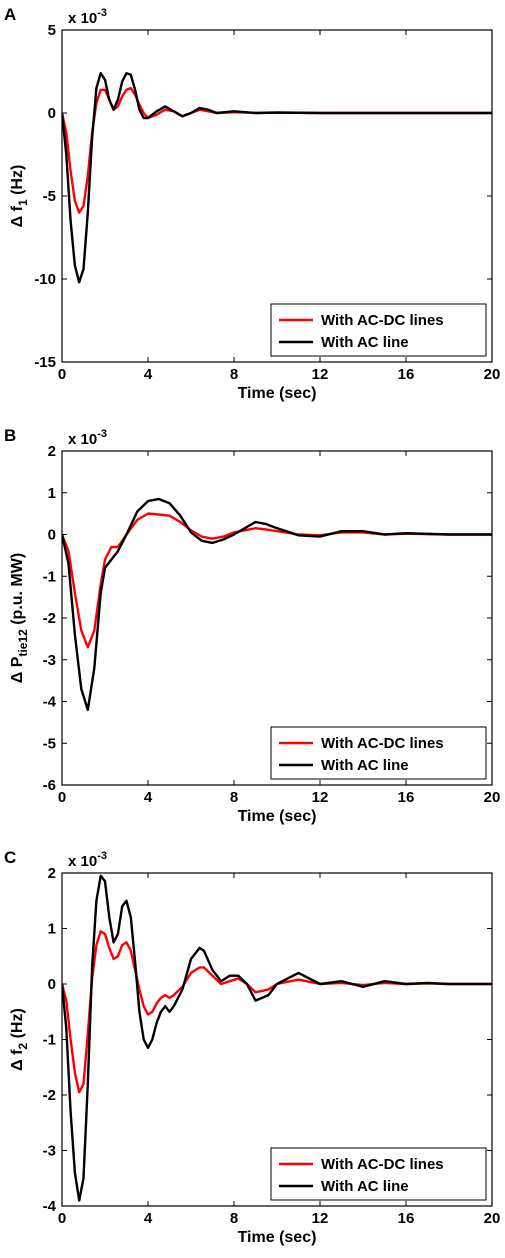 Image resolution: width=505 pixels, height=1258 pixels. What do you see at coordinates (19, 196) in the screenshot?
I see `y-axis-label: Δ f1 (Hz)` at bounding box center [19, 196].